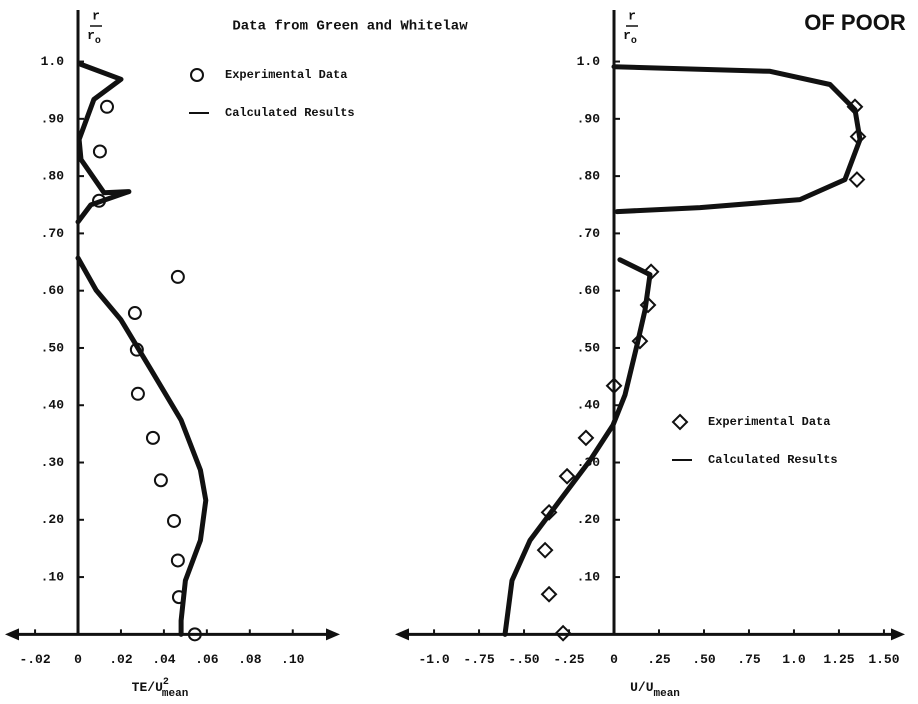 Image resolution: width=918 pixels, height=704 pixels. I want to click on y-tick-label: .30, so click(53, 462).